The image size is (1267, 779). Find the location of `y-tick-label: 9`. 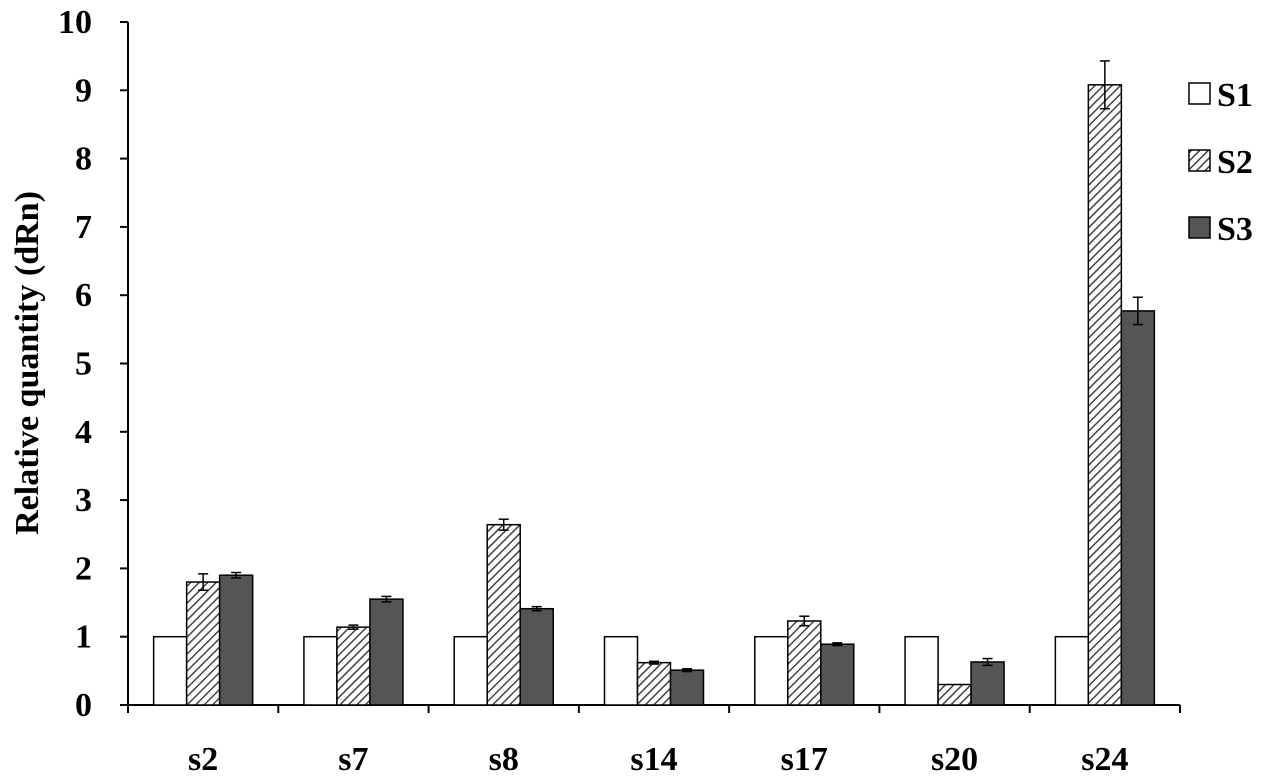

y-tick-label: 9 is located at coordinates (83, 90).